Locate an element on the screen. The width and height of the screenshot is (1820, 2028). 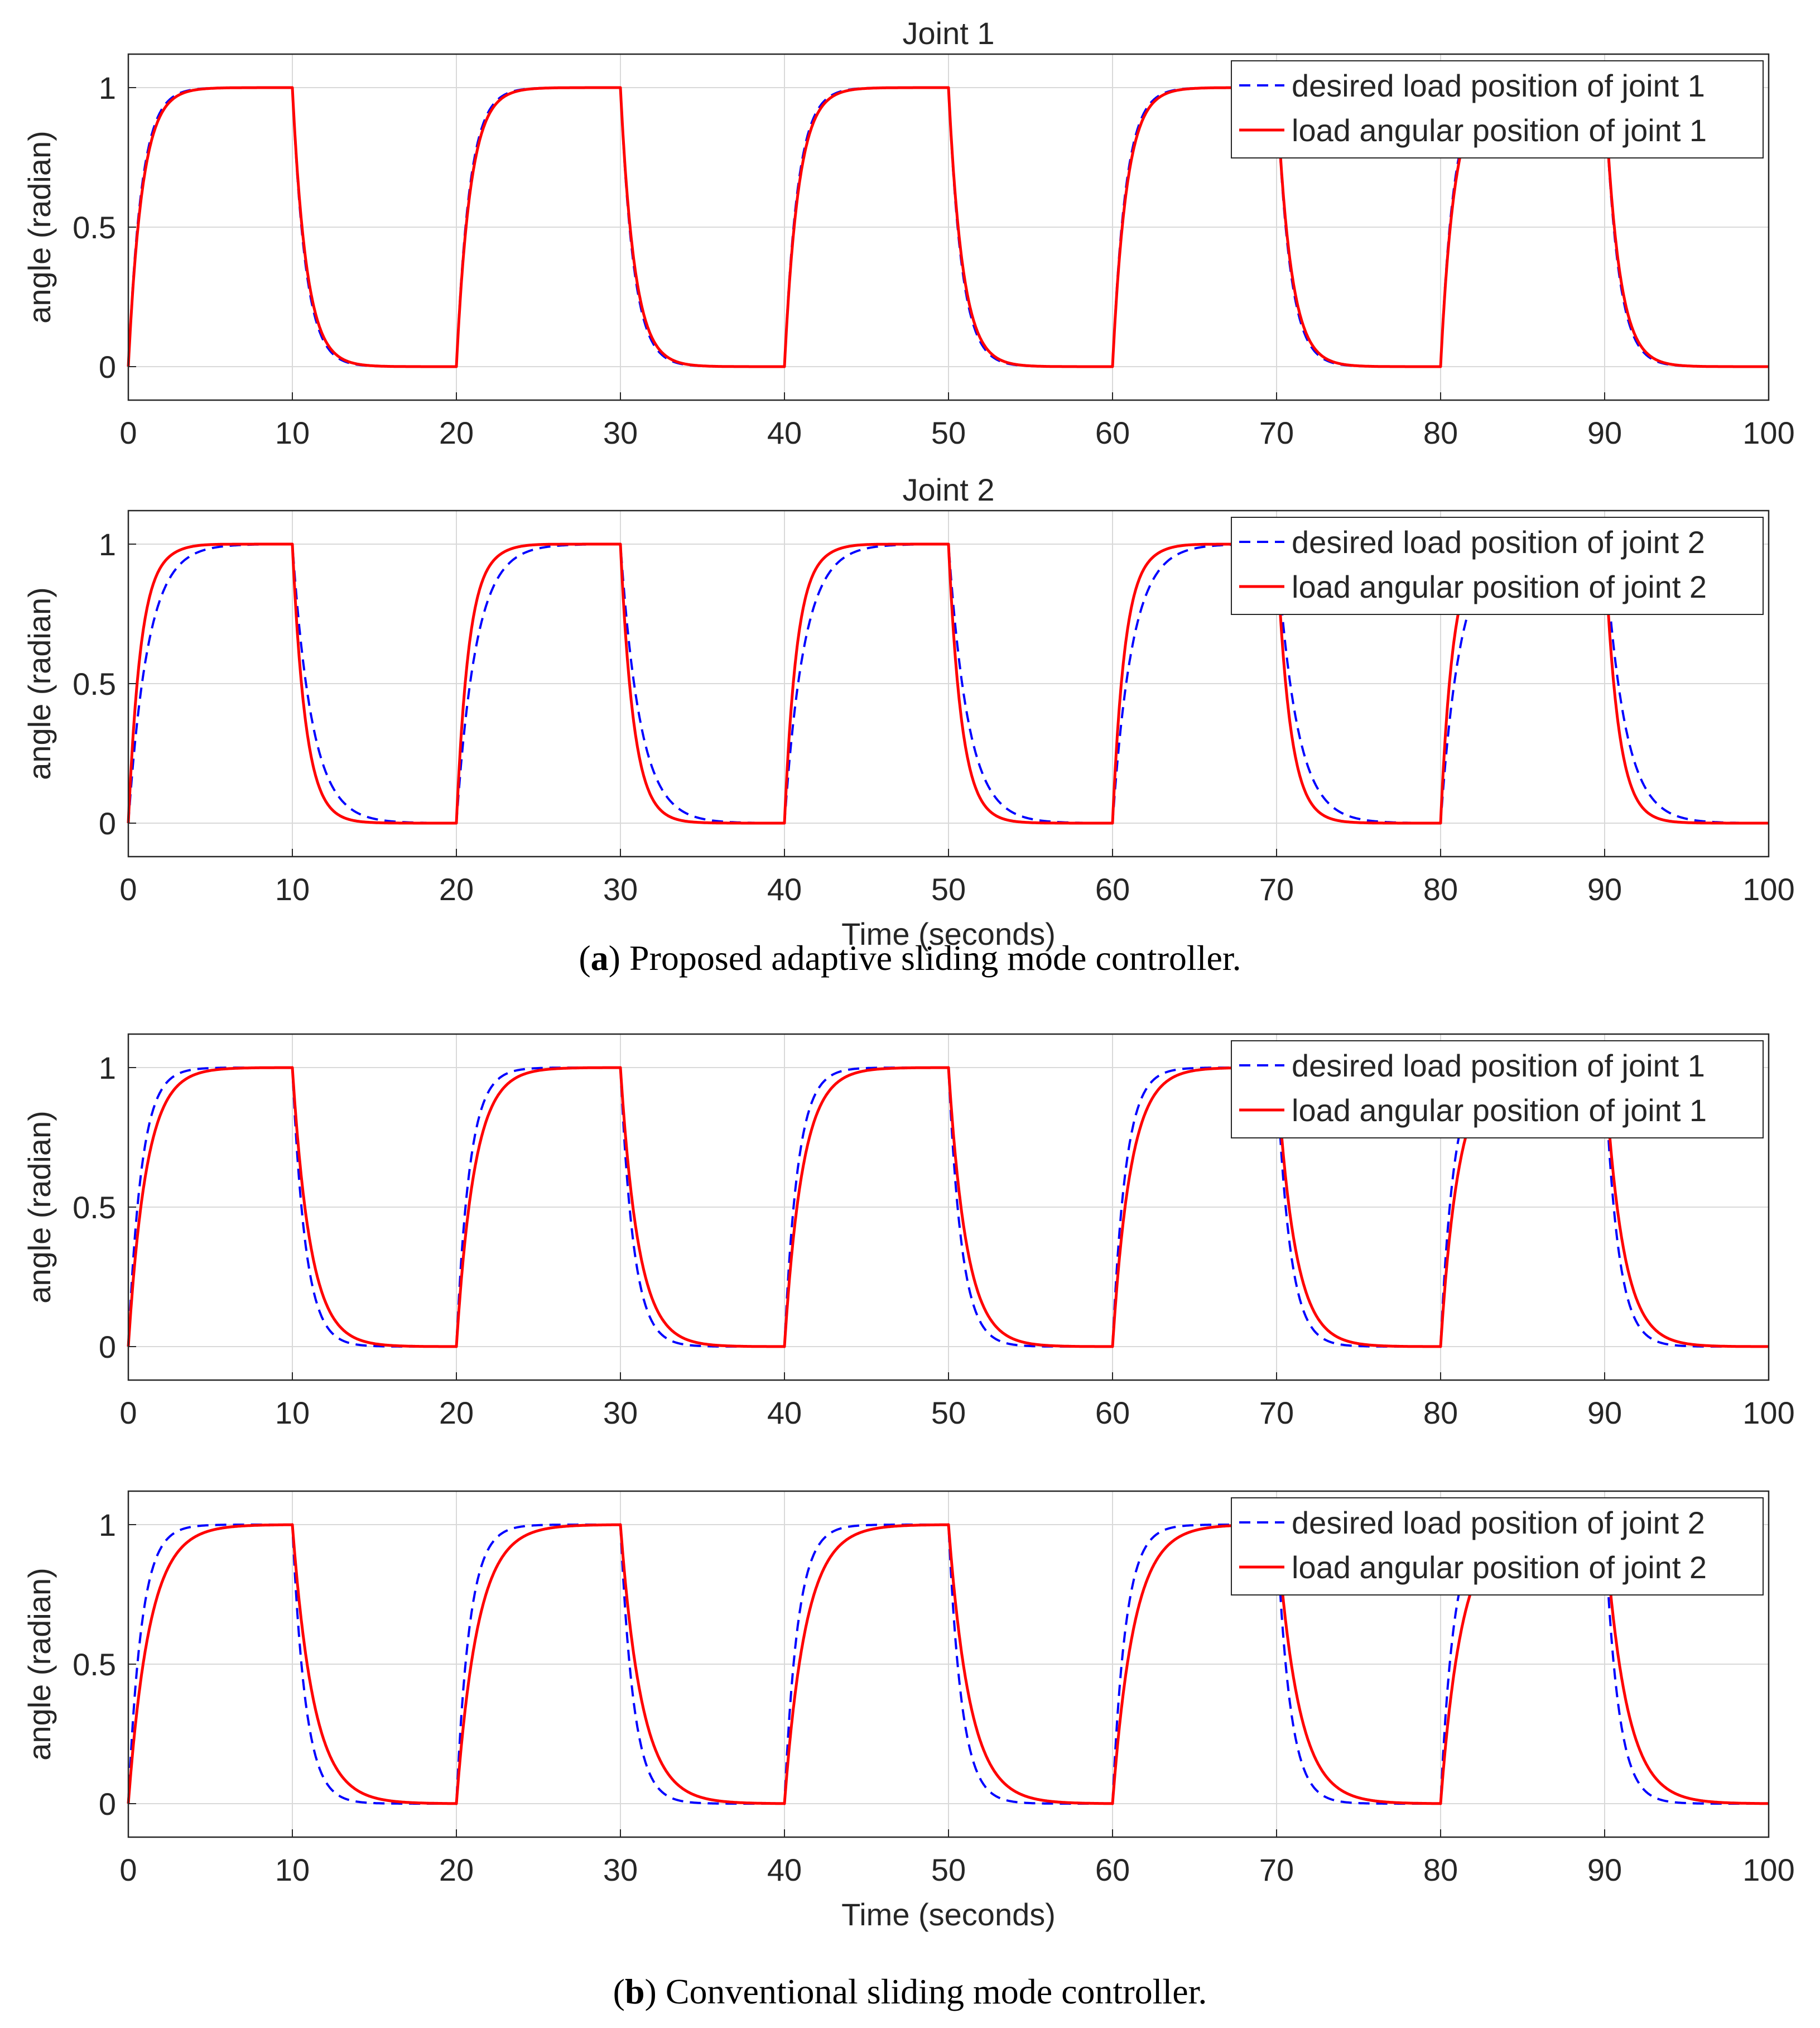
caption-b-text: Conventional sliding mode controller. is located at coordinates (936, 1991).